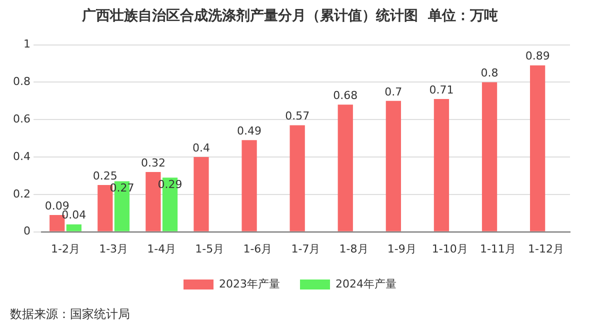  What do you see at coordinates (21, 156) in the screenshot?
I see `y-tick-label: 0.4` at bounding box center [21, 156].